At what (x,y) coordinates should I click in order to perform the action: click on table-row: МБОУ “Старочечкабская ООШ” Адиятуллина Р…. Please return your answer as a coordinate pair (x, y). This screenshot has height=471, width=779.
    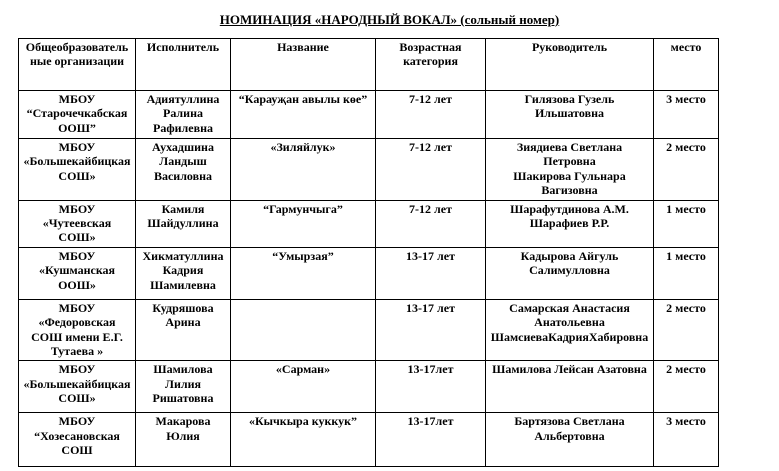
    Looking at the image, I should click on (368, 114).